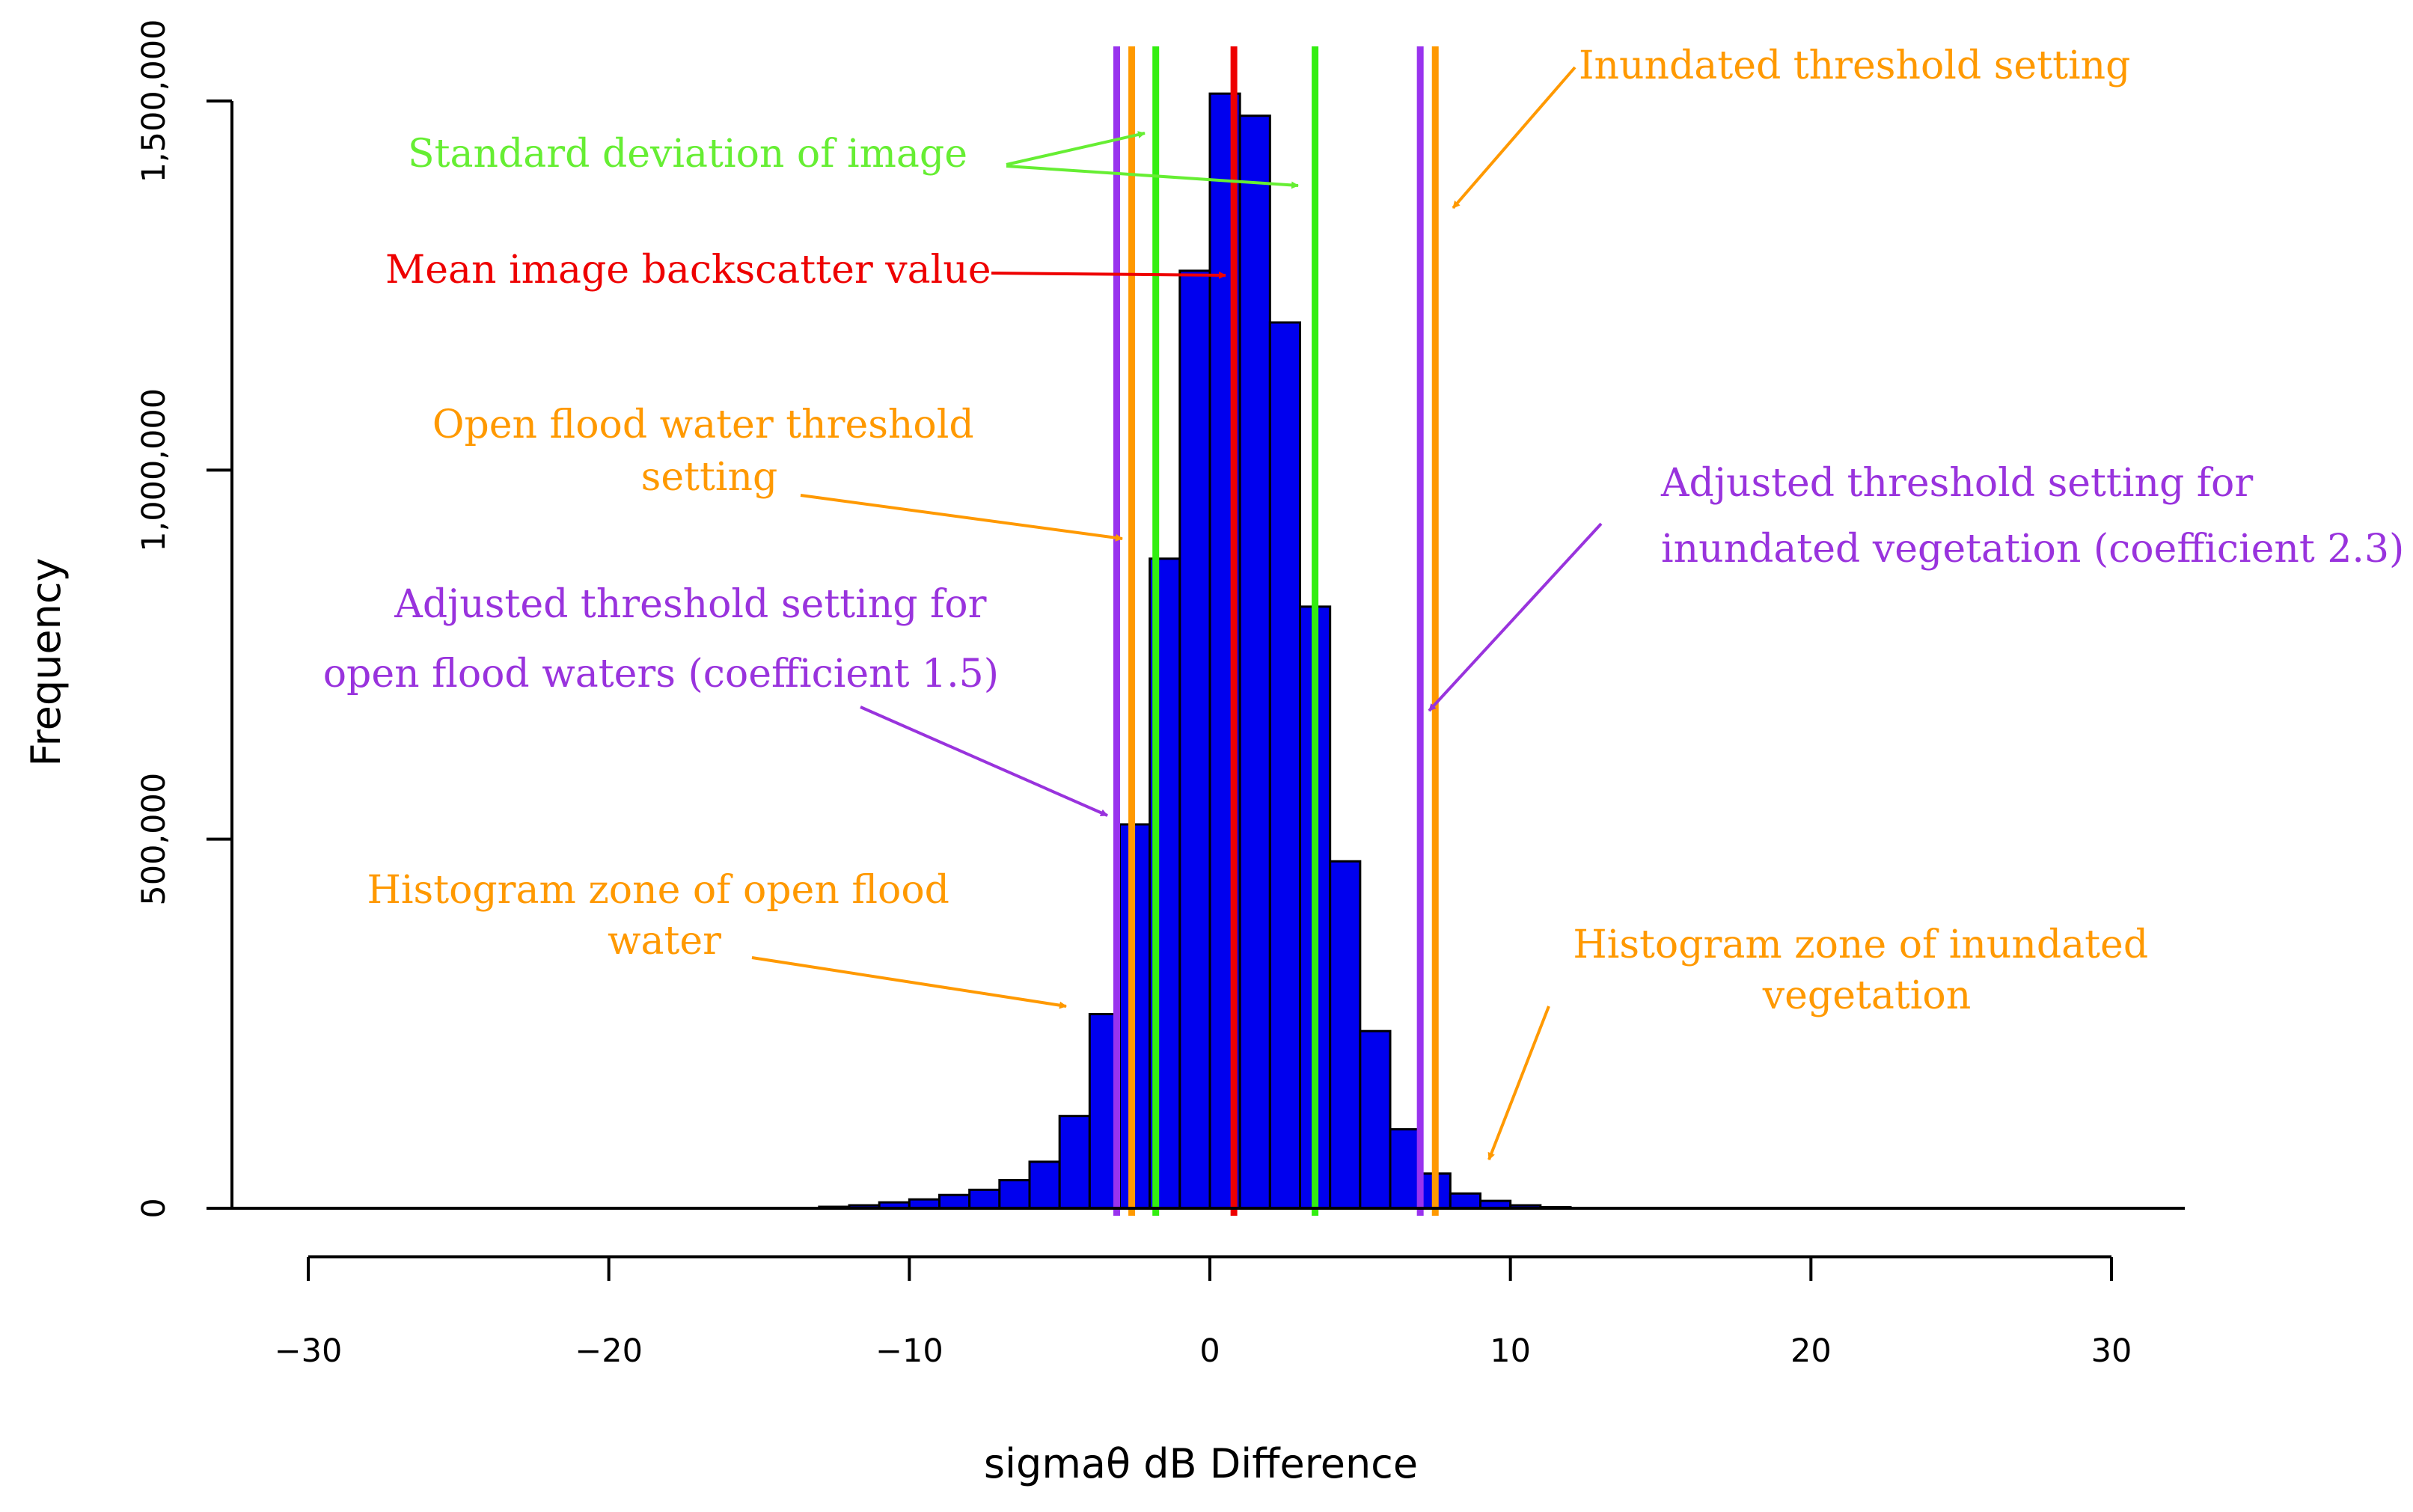 This screenshot has width=2413, height=1512. Describe the element at coordinates (46, 662) in the screenshot. I see `y-axis-title: Frequency` at that location.